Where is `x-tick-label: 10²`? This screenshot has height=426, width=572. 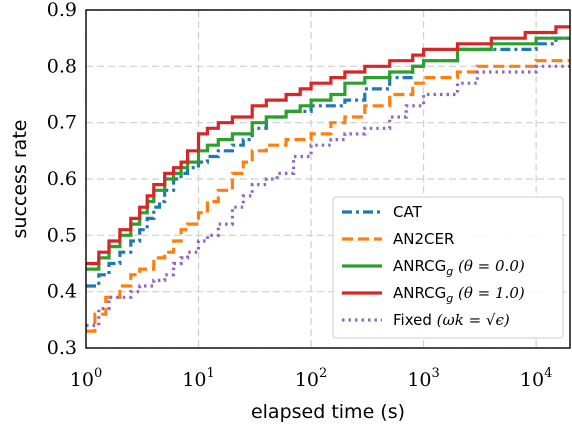
x-tick-label: 10² is located at coordinates (311, 378).